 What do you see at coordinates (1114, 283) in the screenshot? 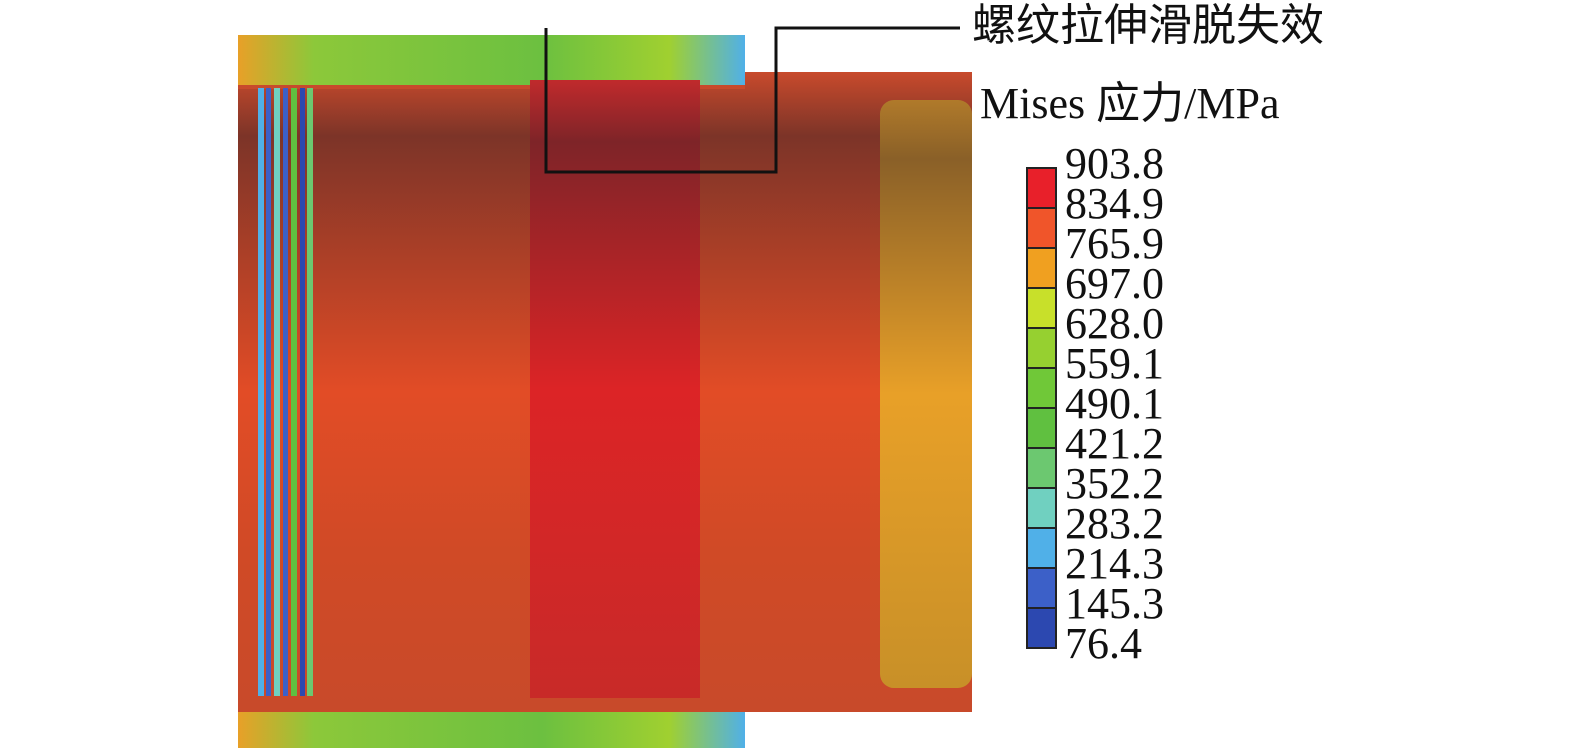
I see `legend-label: 697.0` at bounding box center [1114, 283].